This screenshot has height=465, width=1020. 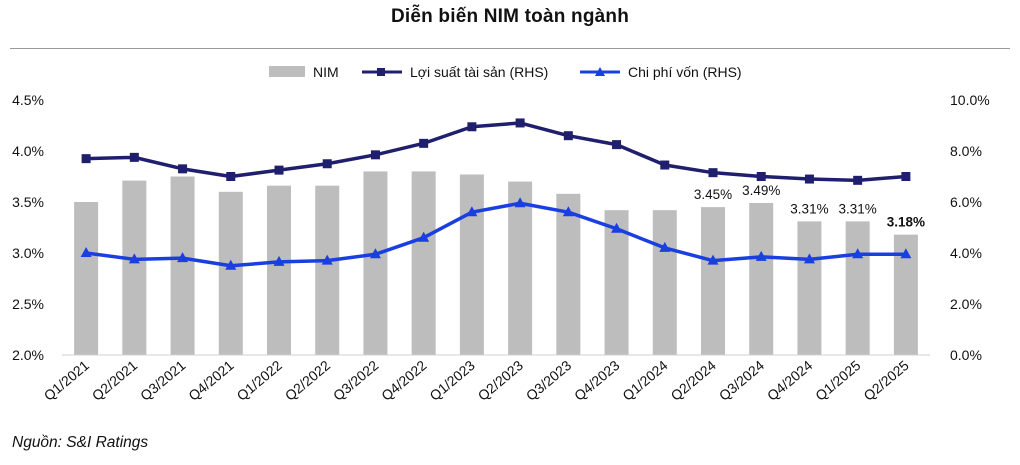 I want to click on y-right-tick-label: 6.0%, so click(x=966, y=202).